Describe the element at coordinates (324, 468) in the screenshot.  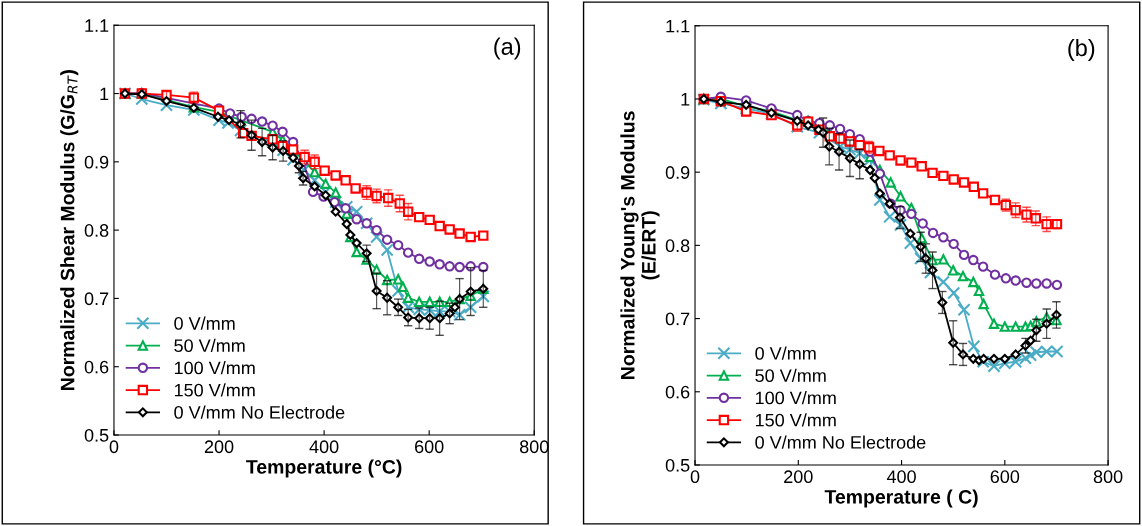
I see `x-axis-title: Temperature (°C)` at that location.